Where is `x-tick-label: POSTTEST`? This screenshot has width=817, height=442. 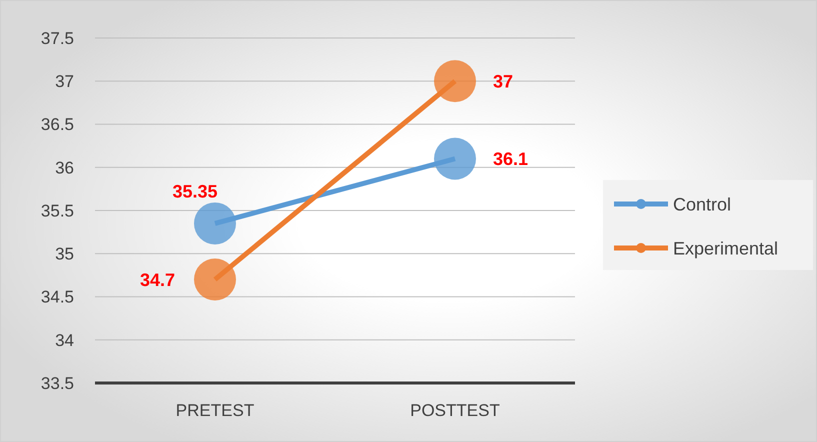 x-tick-label: POSTTEST is located at coordinates (455, 410).